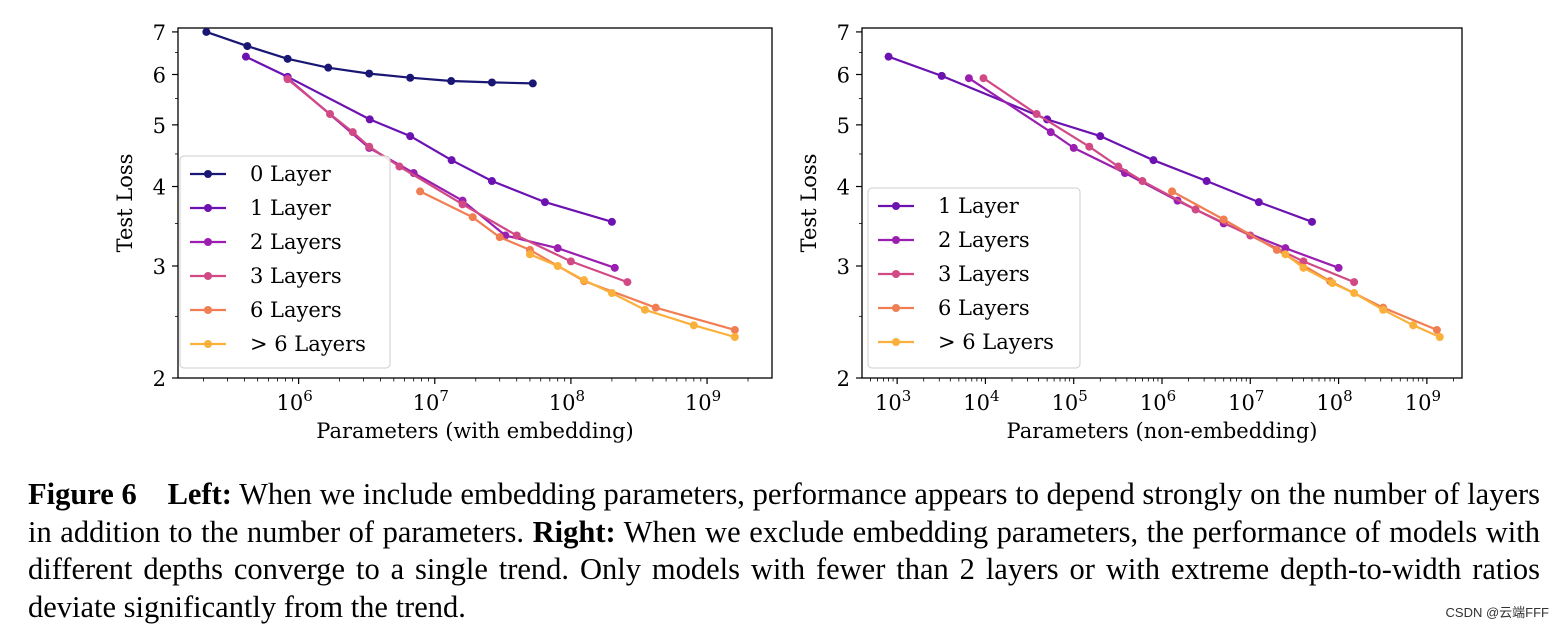 The height and width of the screenshot is (629, 1565). What do you see at coordinates (1158, 401) in the screenshot?
I see `x-tick-label: 10⁶` at bounding box center [1158, 401].